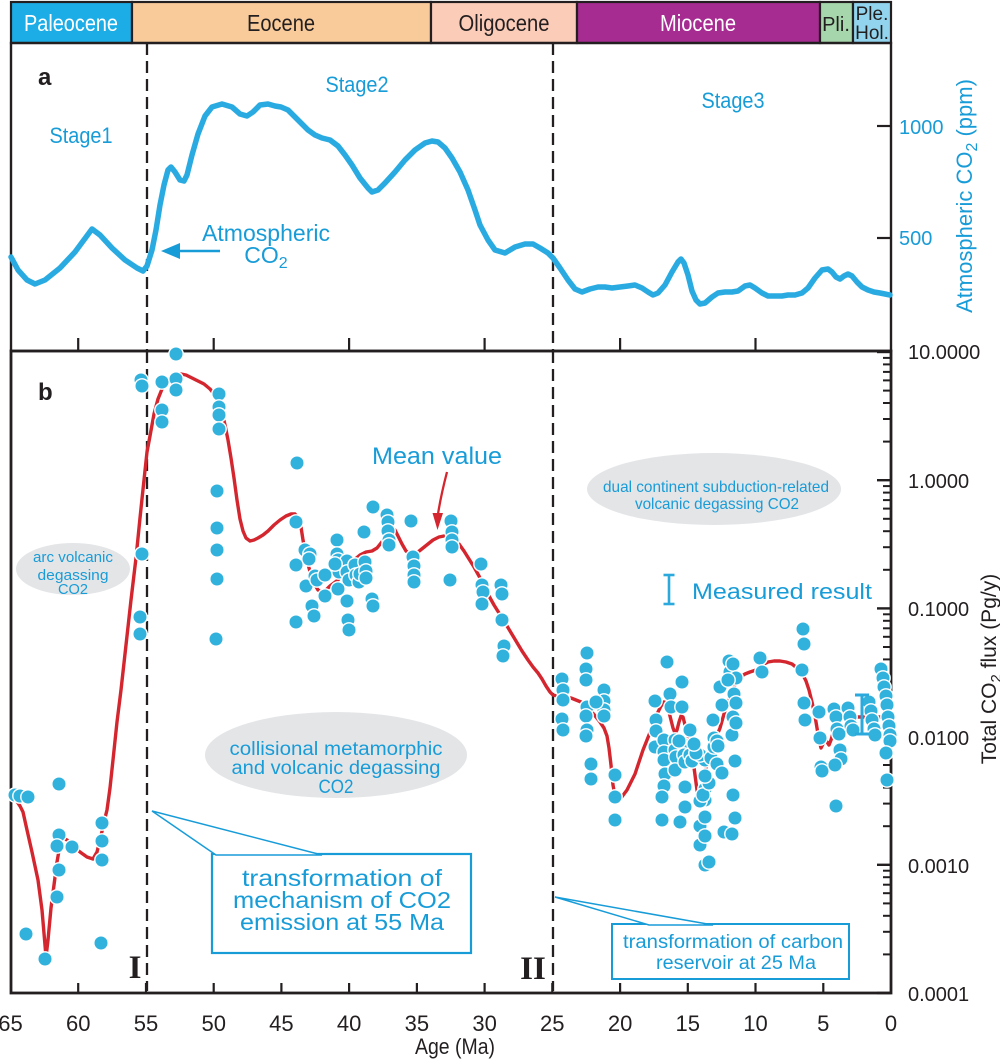 Image resolution: width=1000 pixels, height=1059 pixels. I want to click on svg-text: emission at 55 Ma, so click(342, 922).